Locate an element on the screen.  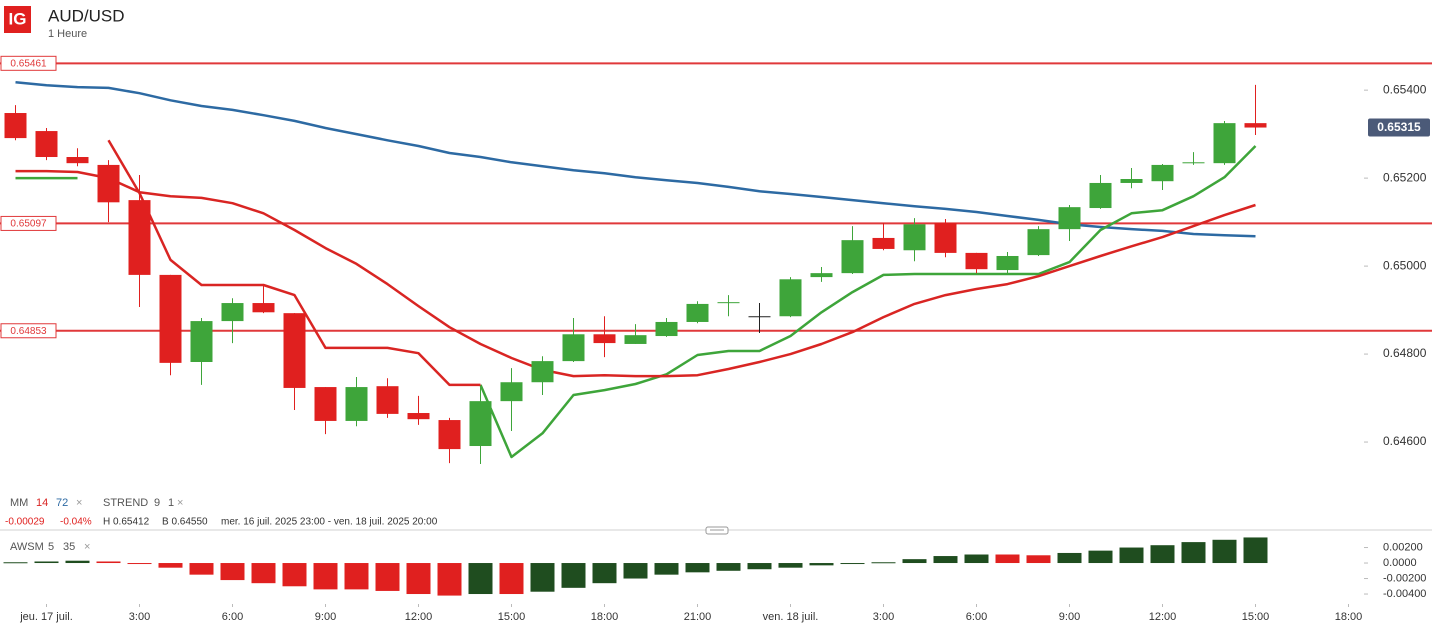
supertrend is located at coordinates (294, 263).